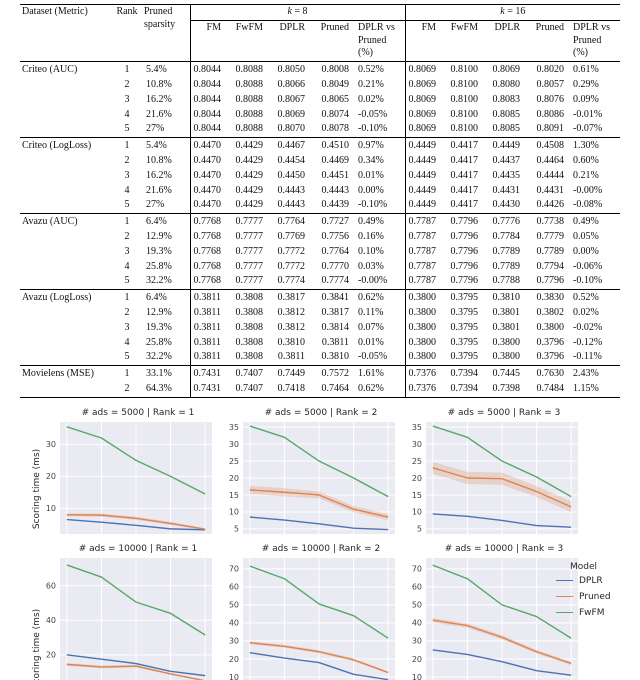 The image size is (640, 680). Describe the element at coordinates (66, 221) in the screenshot. I see `dataset-label: Avazu (AUC)` at that location.